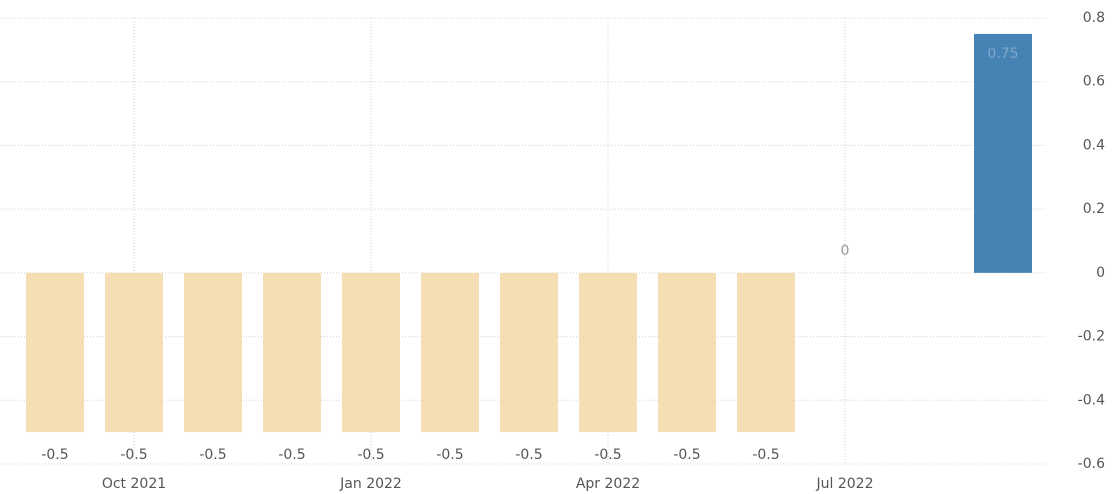 The height and width of the screenshot is (494, 1115). I want to click on y-tick-label: 0.8, so click(1094, 18).